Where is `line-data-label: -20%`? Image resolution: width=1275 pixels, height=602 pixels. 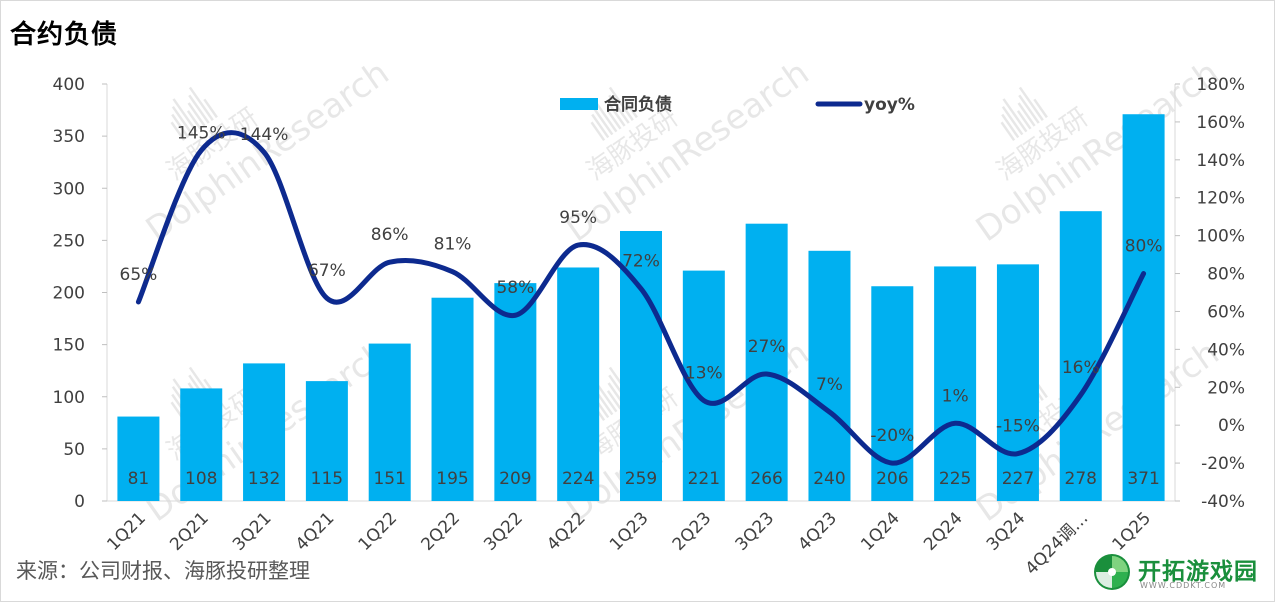 line-data-label: -20% is located at coordinates (892, 436).